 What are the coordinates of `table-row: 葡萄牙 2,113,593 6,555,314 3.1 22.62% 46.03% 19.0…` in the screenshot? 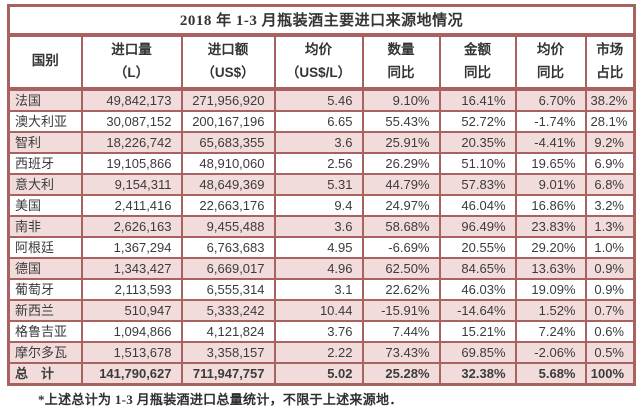 It's located at (321, 289).